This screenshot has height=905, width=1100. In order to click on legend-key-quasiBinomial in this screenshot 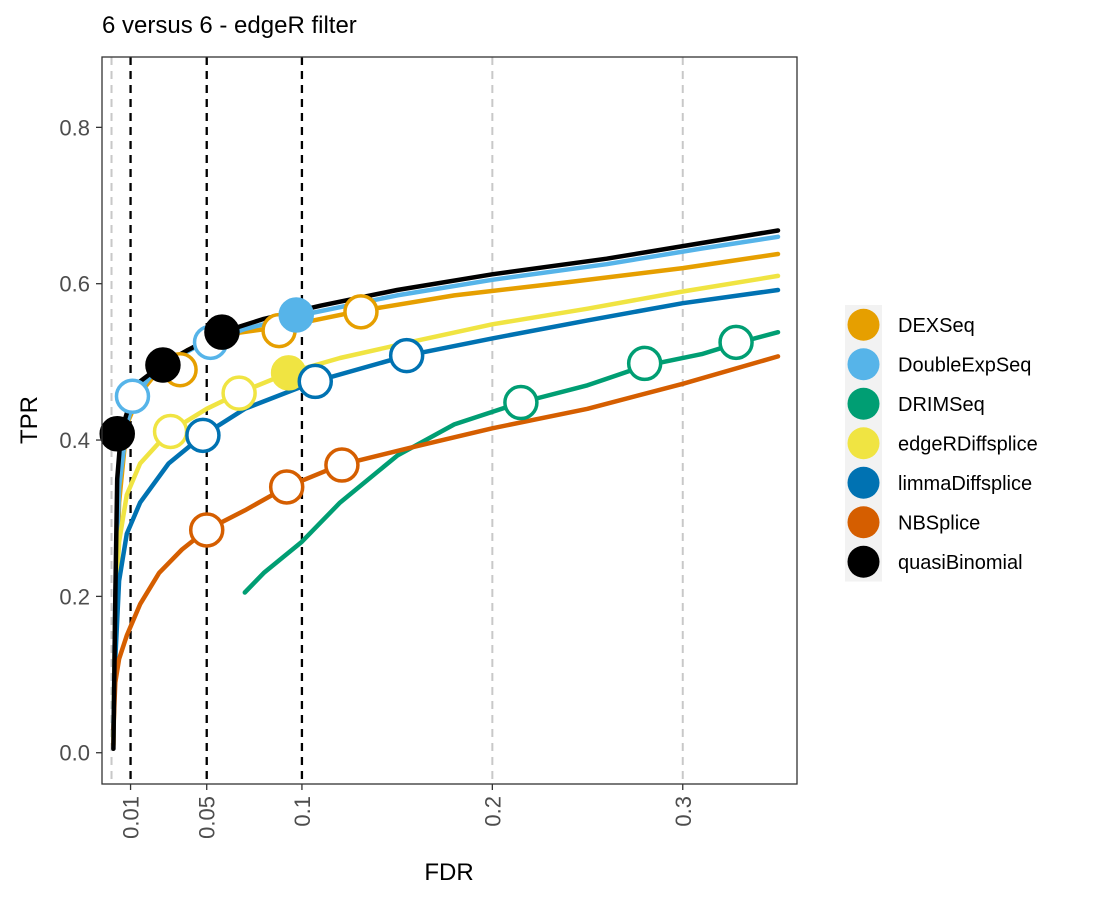, I will do `click(863, 561)`.